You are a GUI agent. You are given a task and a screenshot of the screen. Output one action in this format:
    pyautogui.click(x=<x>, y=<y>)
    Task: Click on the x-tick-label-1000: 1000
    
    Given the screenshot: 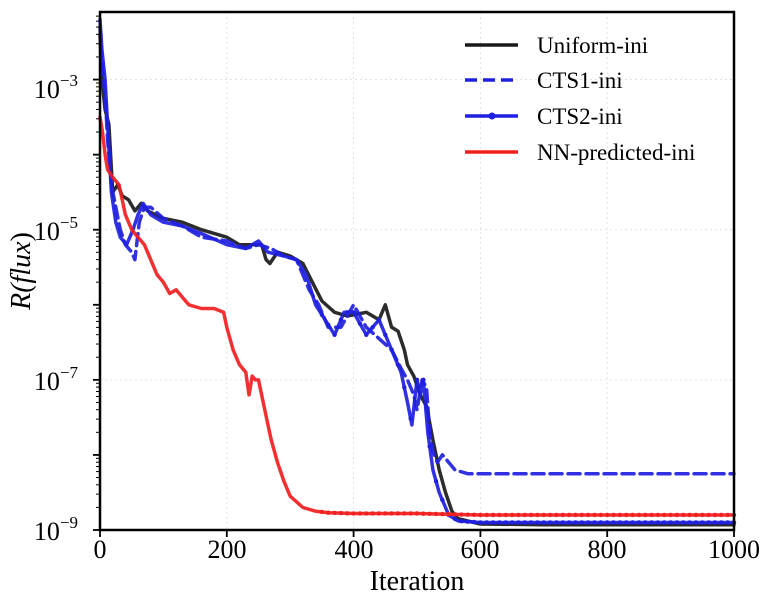 What is the action you would take?
    pyautogui.click(x=734, y=549)
    